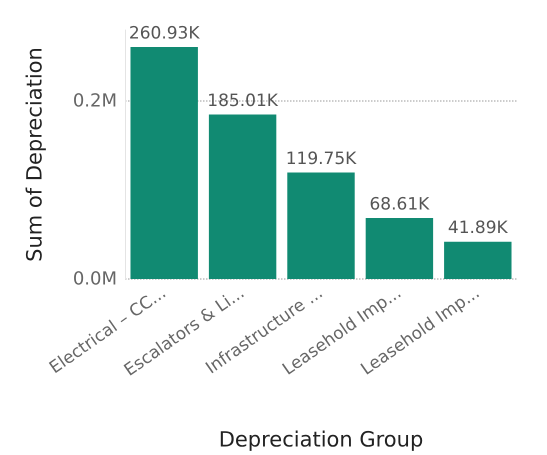 This screenshot has height=455, width=547. I want to click on data-label: 41.89K, so click(478, 228).